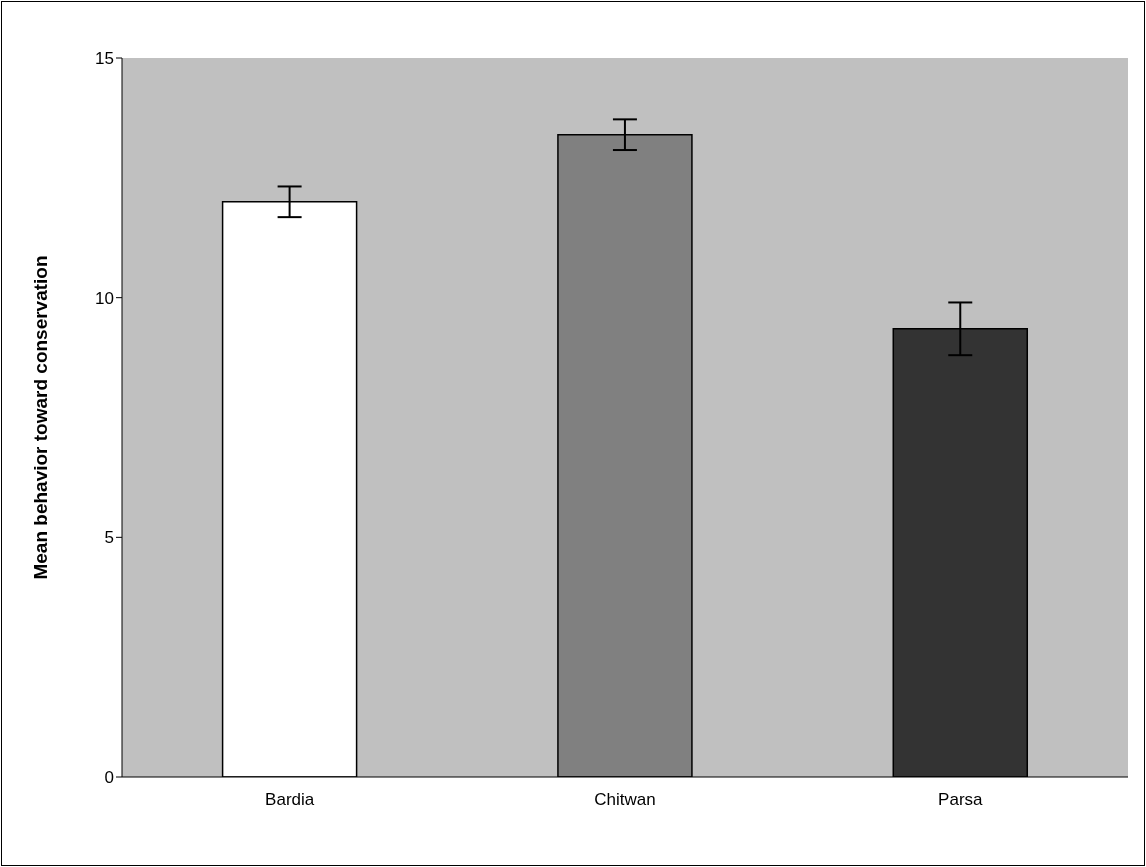 This screenshot has height=867, width=1146. I want to click on x-tick-label: Chitwan, so click(625, 800).